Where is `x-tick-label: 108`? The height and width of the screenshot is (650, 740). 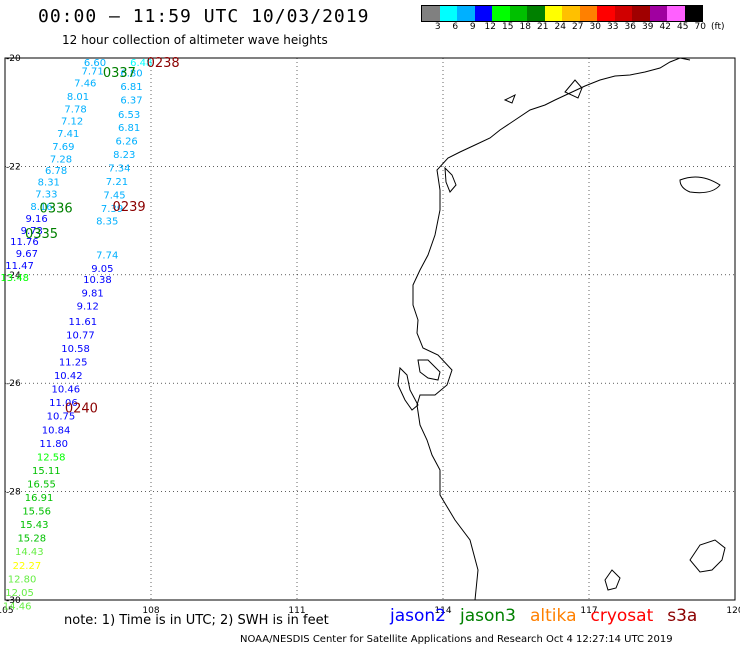 x-tick-label: 108 is located at coordinates (150, 611).